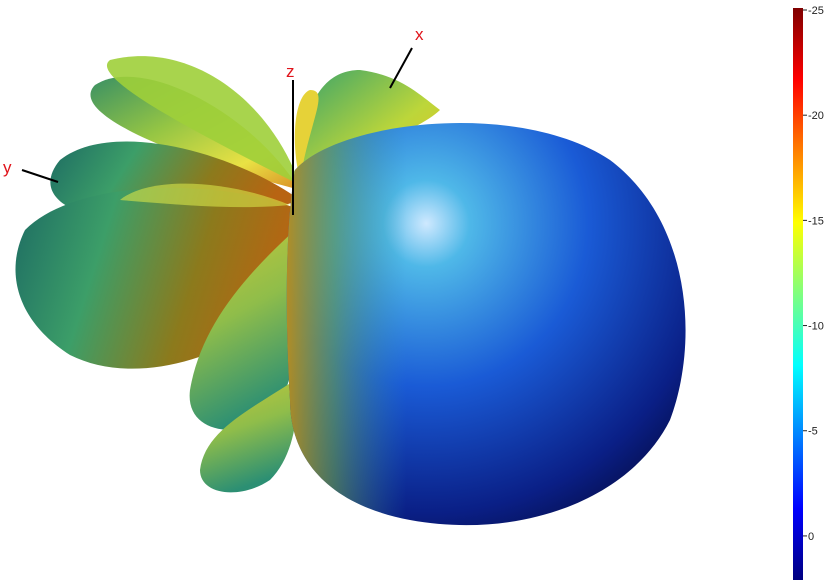 This screenshot has height=583, width=826. What do you see at coordinates (798, 294) in the screenshot?
I see `colorbar-strip` at bounding box center [798, 294].